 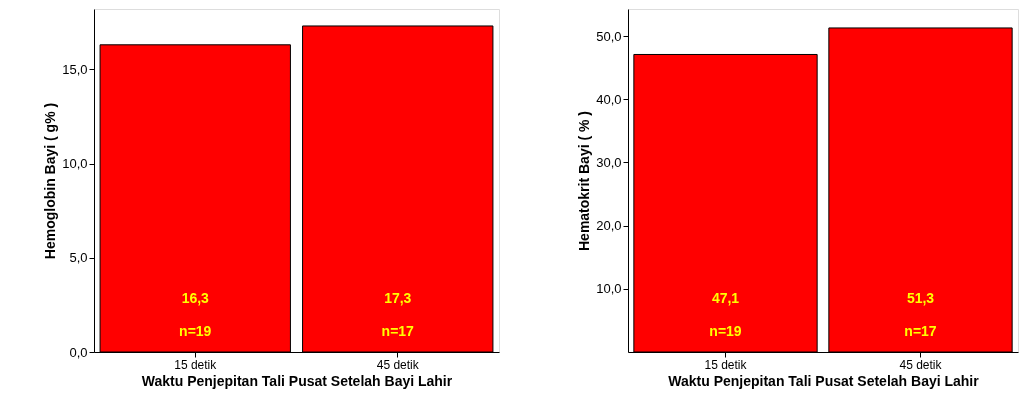 What do you see at coordinates (609, 36) in the screenshot?
I see `y-tick-label: 50,0` at bounding box center [609, 36].